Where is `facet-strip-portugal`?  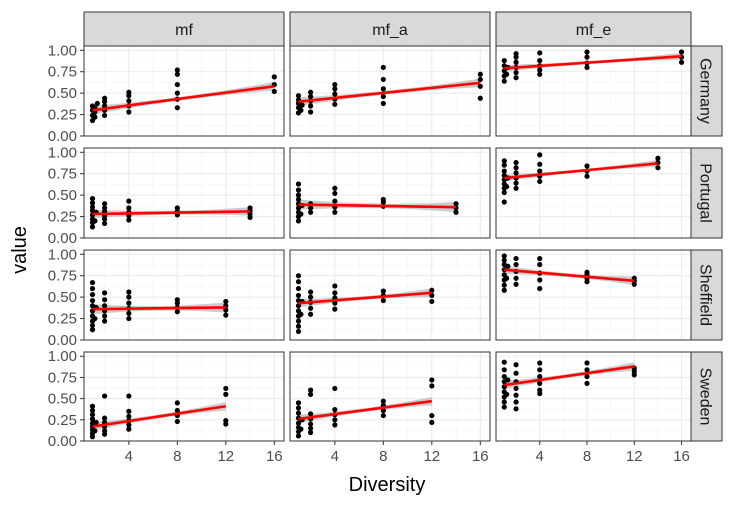 facet-strip-portugal is located at coordinates (706, 193).